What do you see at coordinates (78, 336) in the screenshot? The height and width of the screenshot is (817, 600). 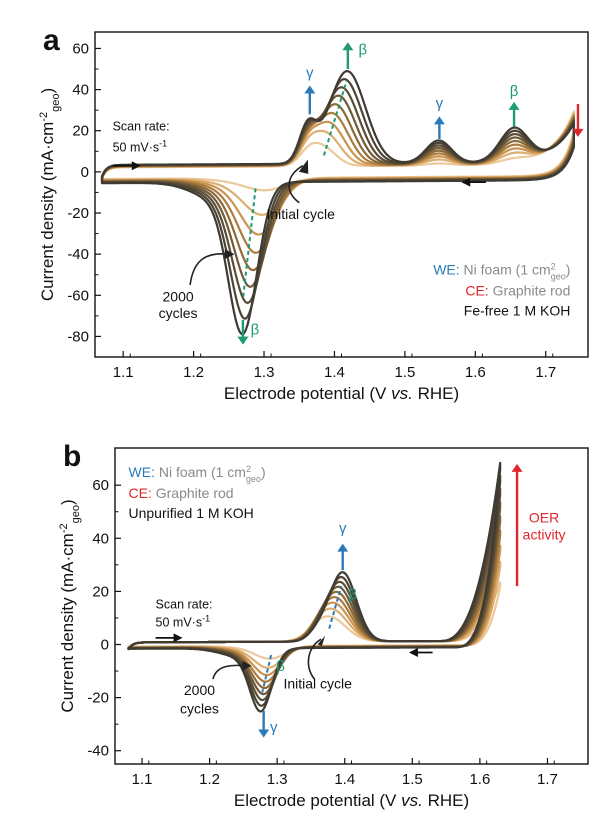 I see `y-tick-label: -80` at bounding box center [78, 336].